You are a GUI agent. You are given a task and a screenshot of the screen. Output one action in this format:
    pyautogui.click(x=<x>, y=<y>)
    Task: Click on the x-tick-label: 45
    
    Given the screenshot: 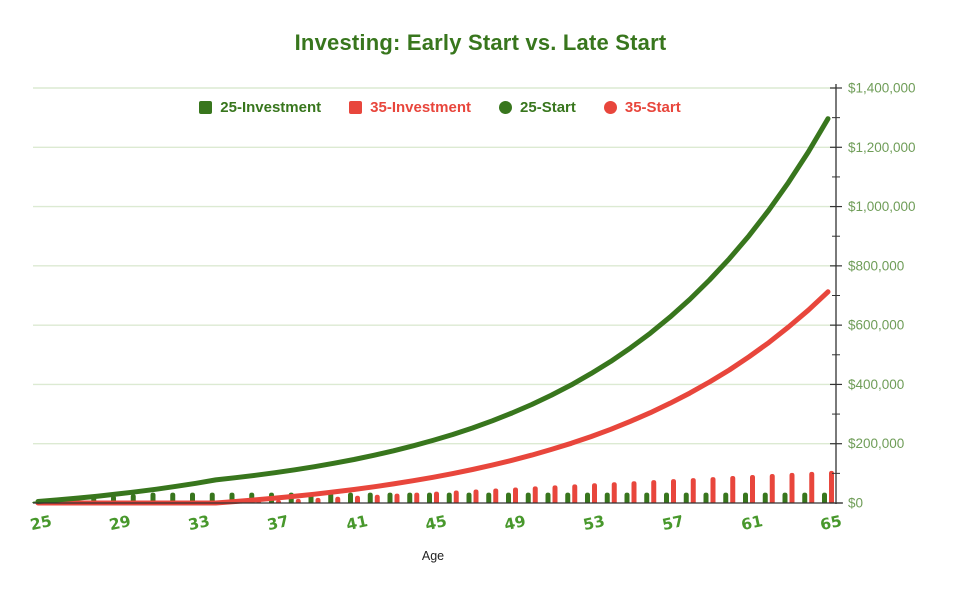 What is the action you would take?
    pyautogui.click(x=436, y=523)
    